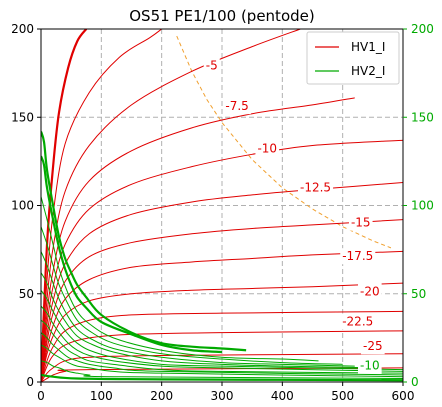 Image resolution: width=442 pixels, height=407 pixels. What do you see at coordinates (30, 382) in the screenshot?
I see `y-tick-label-left: 0` at bounding box center [30, 382].